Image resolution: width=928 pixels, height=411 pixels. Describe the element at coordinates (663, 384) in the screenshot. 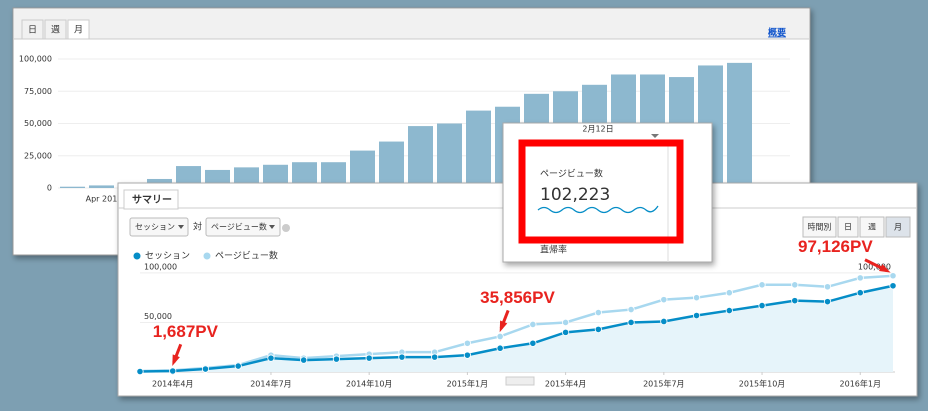

I see `x-tick-label: 2015年7月` at that location.